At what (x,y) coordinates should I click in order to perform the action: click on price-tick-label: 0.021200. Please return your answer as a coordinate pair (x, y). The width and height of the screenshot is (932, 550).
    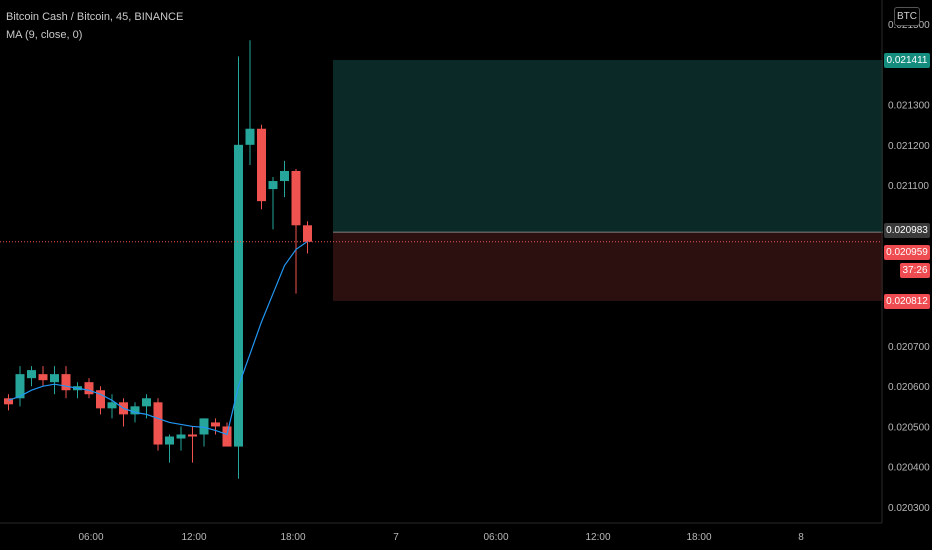
    Looking at the image, I should click on (909, 146).